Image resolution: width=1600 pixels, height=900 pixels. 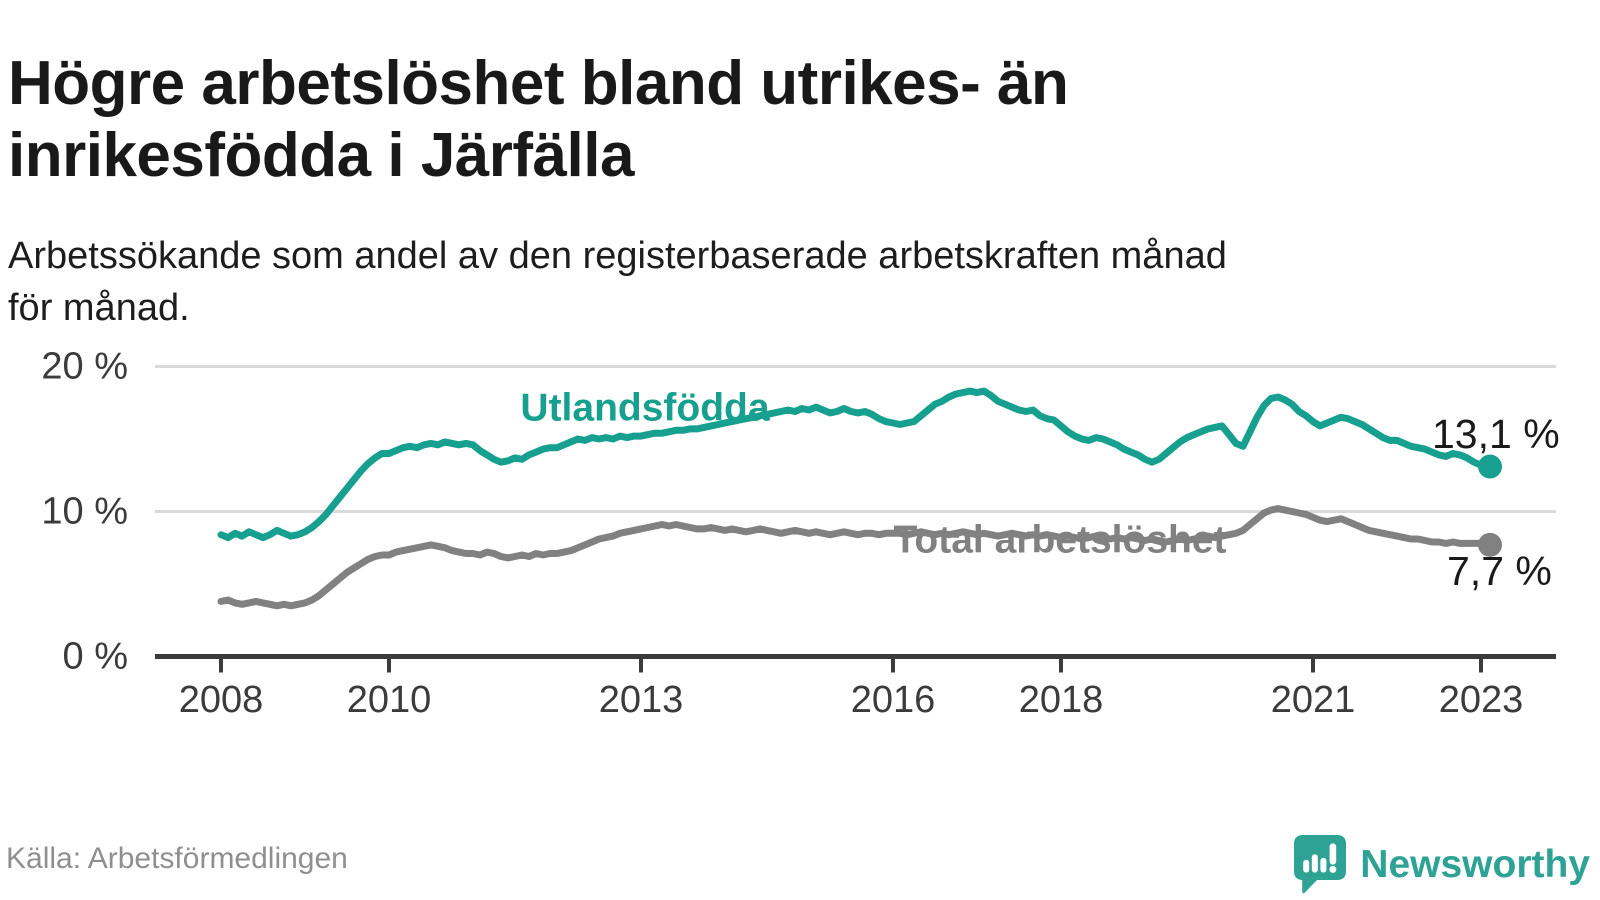 What do you see at coordinates (1313, 700) in the screenshot?
I see `x-axis-label-2021: 2021` at bounding box center [1313, 700].